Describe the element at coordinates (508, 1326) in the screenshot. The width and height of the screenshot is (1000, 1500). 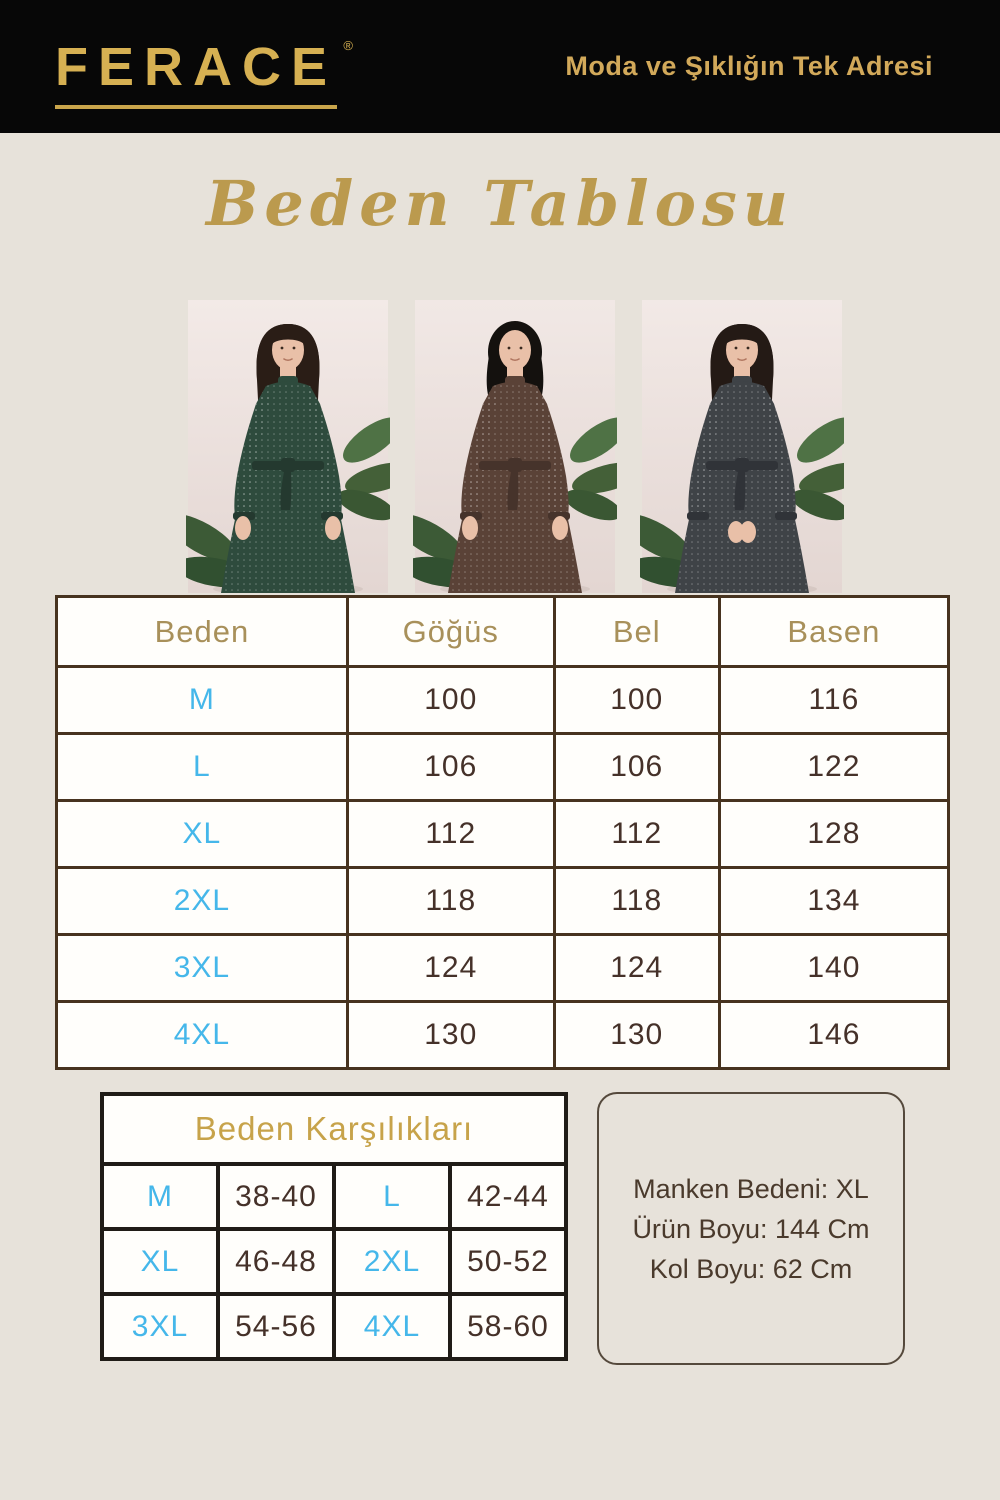
I see `size-range-cell: 58-60` at that location.